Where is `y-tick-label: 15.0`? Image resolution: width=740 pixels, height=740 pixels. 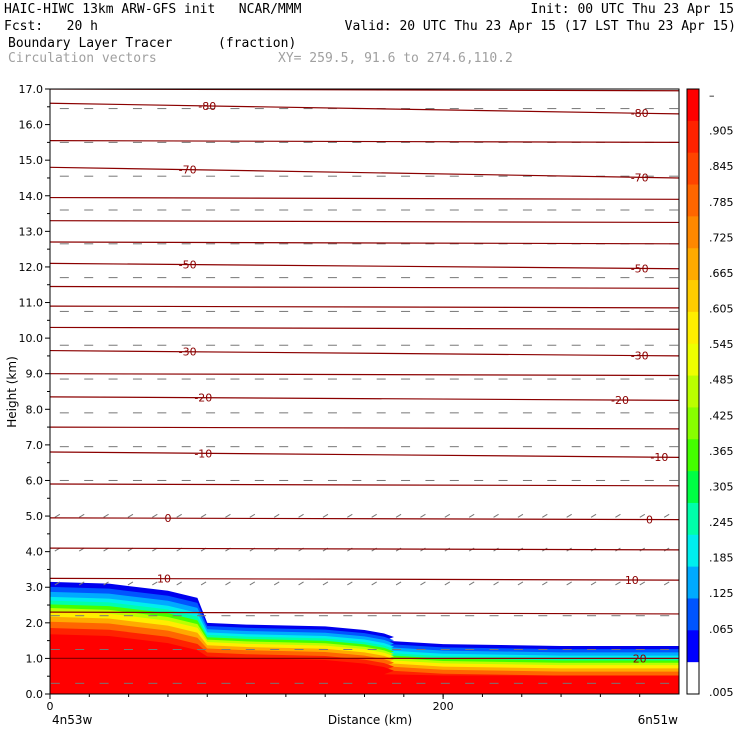 y-tick-label: 15.0 is located at coordinates (31, 160).